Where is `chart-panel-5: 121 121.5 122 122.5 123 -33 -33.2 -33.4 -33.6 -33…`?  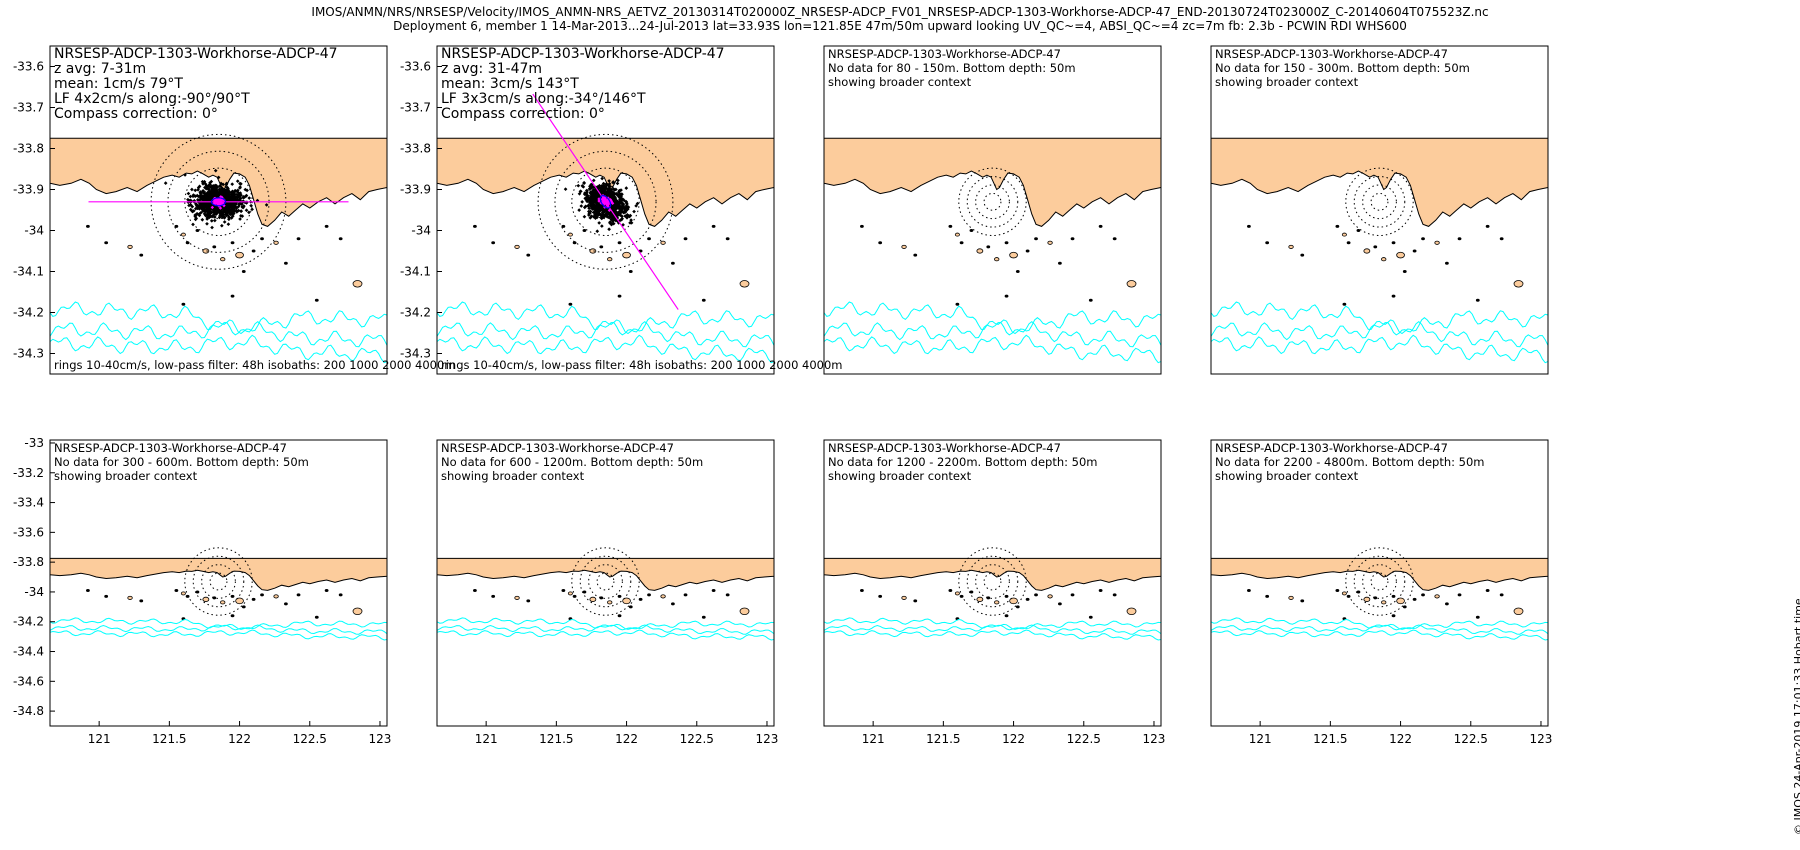
chart-panel-5: 121 121.5 122 122.5 123 -33 -33.2 -33.4 -33.6 -33… is located at coordinates (202, 591).